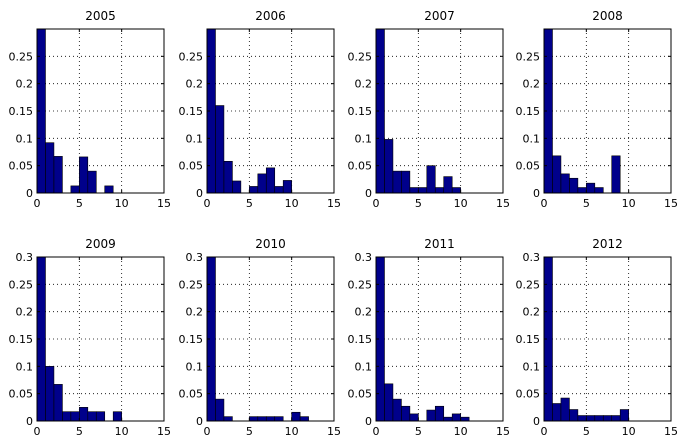 The image size is (681, 438). I want to click on panel-title: 2011, so click(439, 244).